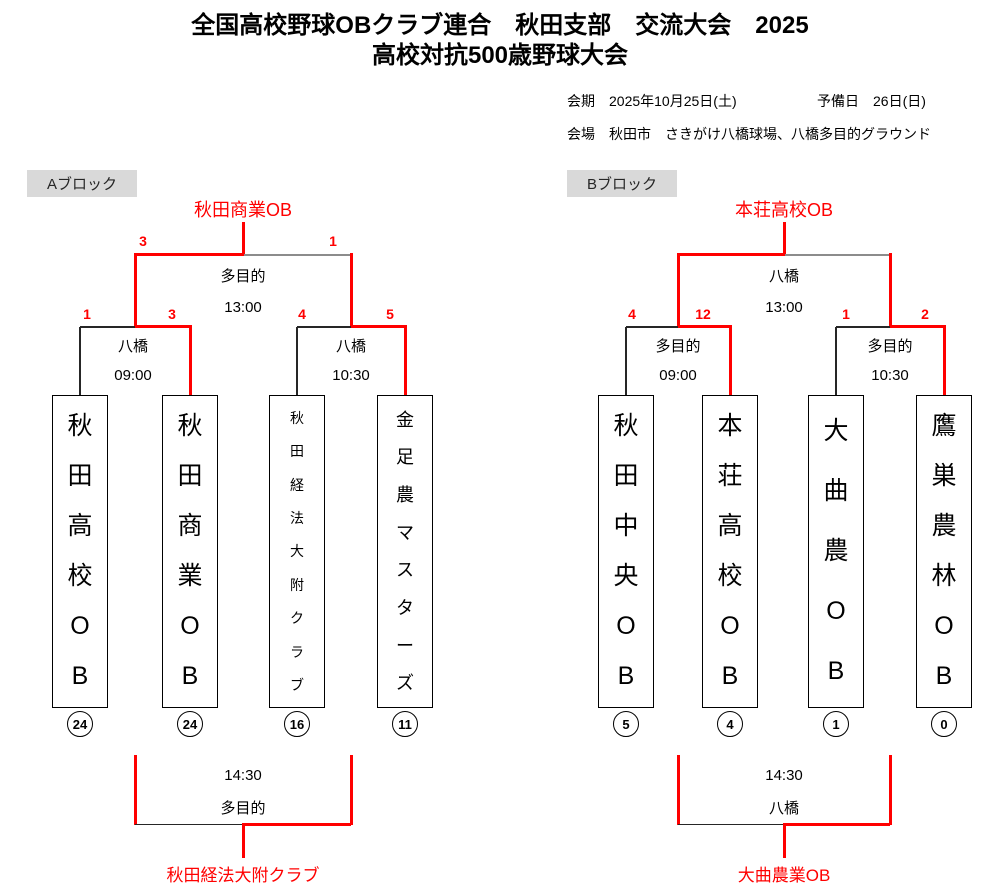 This screenshot has height=894, width=1000. I want to click on team-name-char: 金, so click(405, 419).